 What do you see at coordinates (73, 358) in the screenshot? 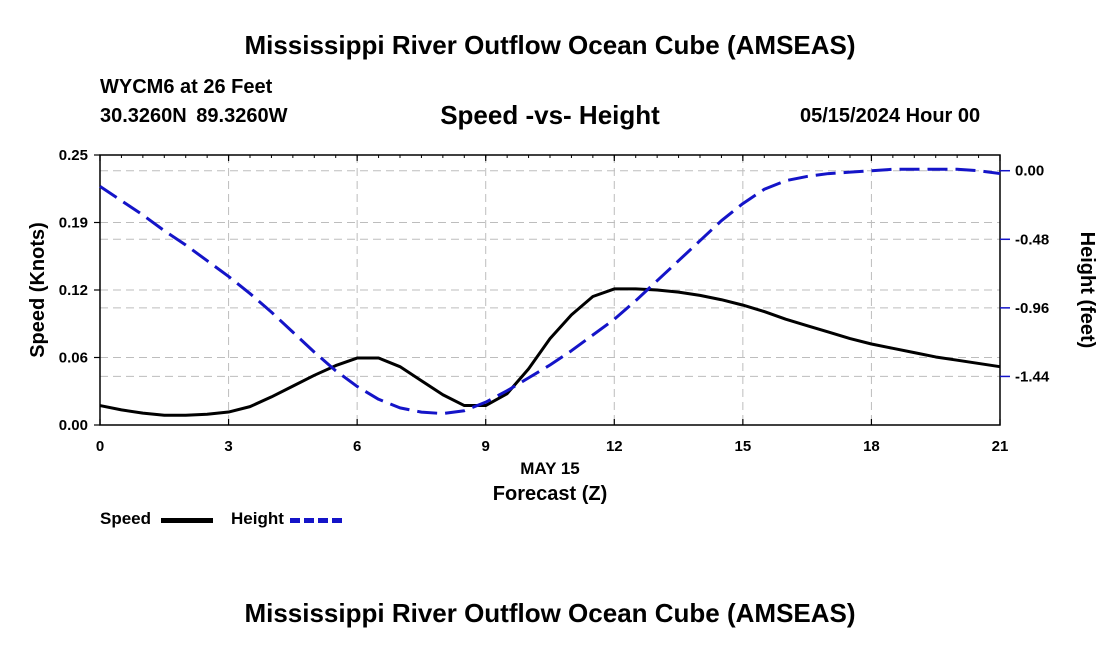
I see `y-tick-label: 0.06` at bounding box center [73, 358].